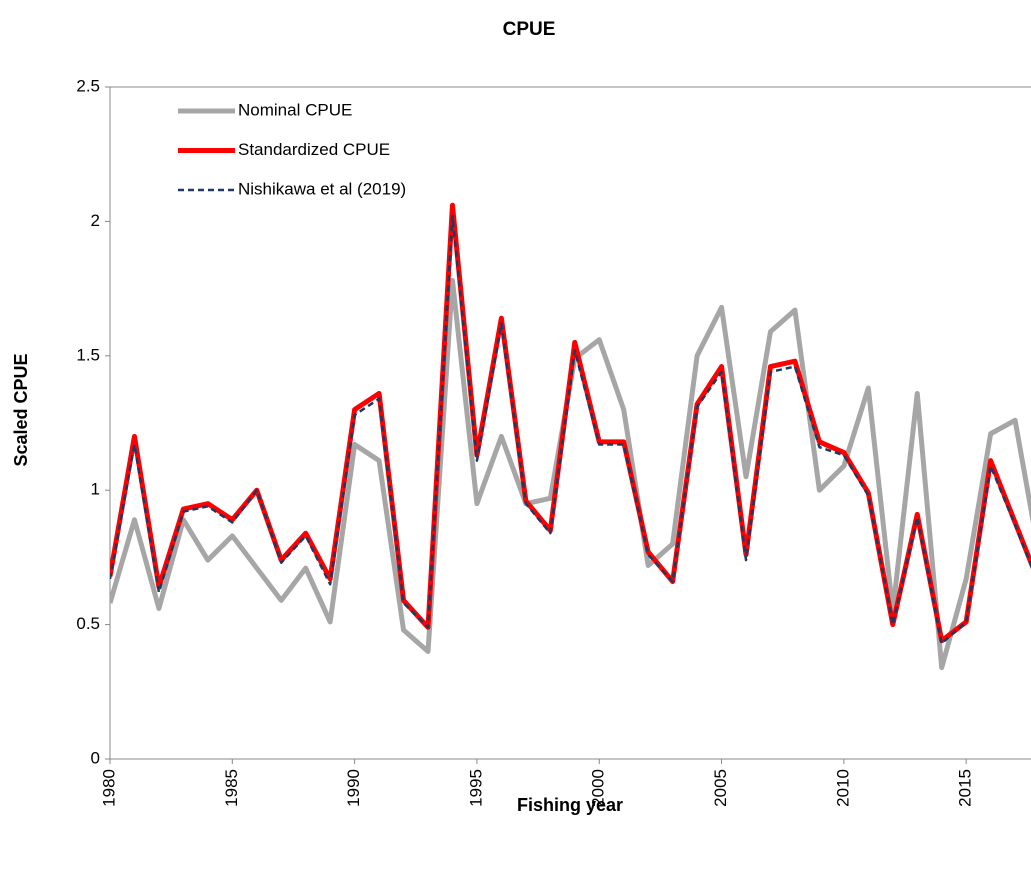  Describe the element at coordinates (95, 757) in the screenshot. I see `y-tick-label: 0` at that location.